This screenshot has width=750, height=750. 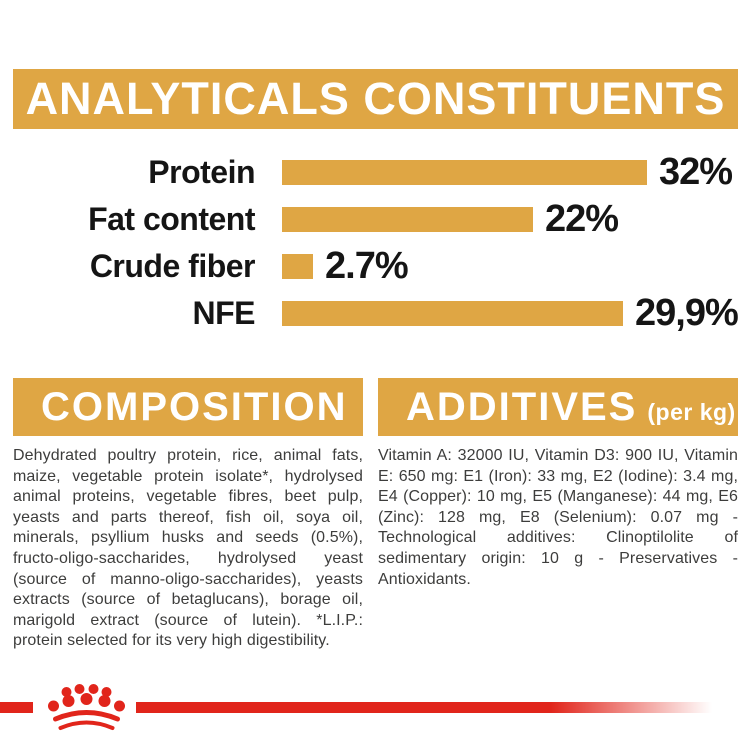 What do you see at coordinates (424, 707) in the screenshot?
I see `brand-stripe-right` at bounding box center [424, 707].